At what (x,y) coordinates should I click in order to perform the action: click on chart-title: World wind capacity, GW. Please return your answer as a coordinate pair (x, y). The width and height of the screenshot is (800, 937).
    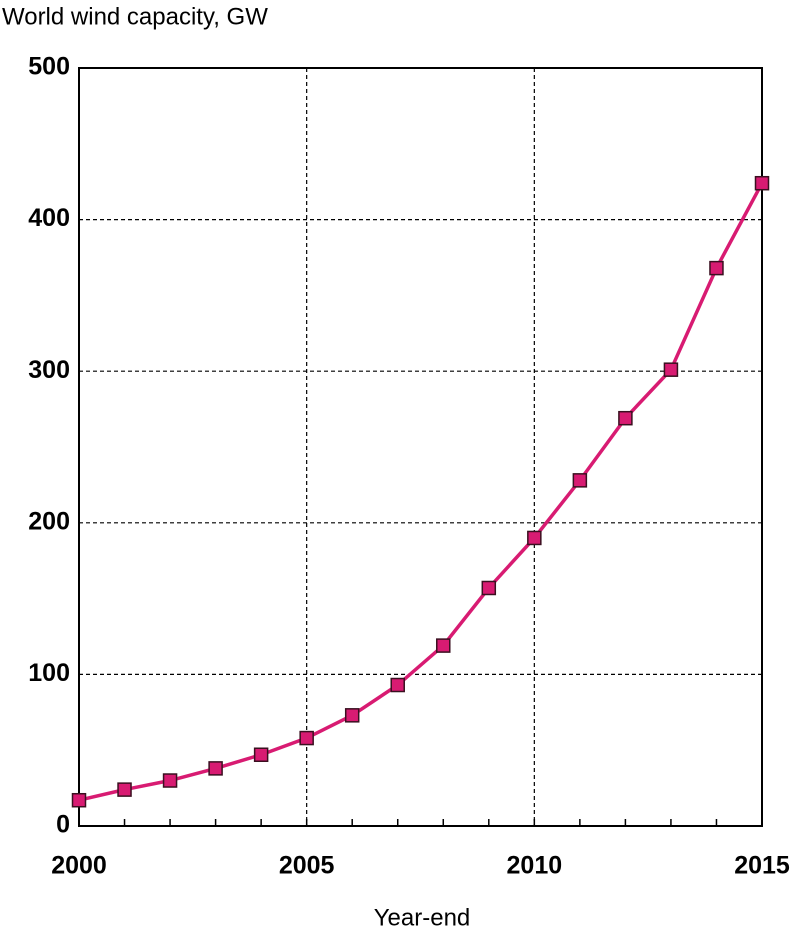
    Looking at the image, I should click on (135, 16).